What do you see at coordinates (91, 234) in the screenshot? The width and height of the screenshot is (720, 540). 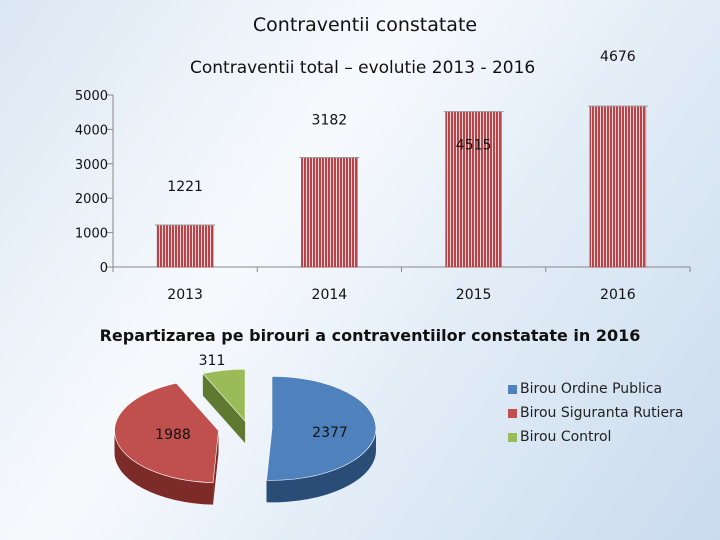 I see `y-tick-label: 1000` at bounding box center [91, 234].